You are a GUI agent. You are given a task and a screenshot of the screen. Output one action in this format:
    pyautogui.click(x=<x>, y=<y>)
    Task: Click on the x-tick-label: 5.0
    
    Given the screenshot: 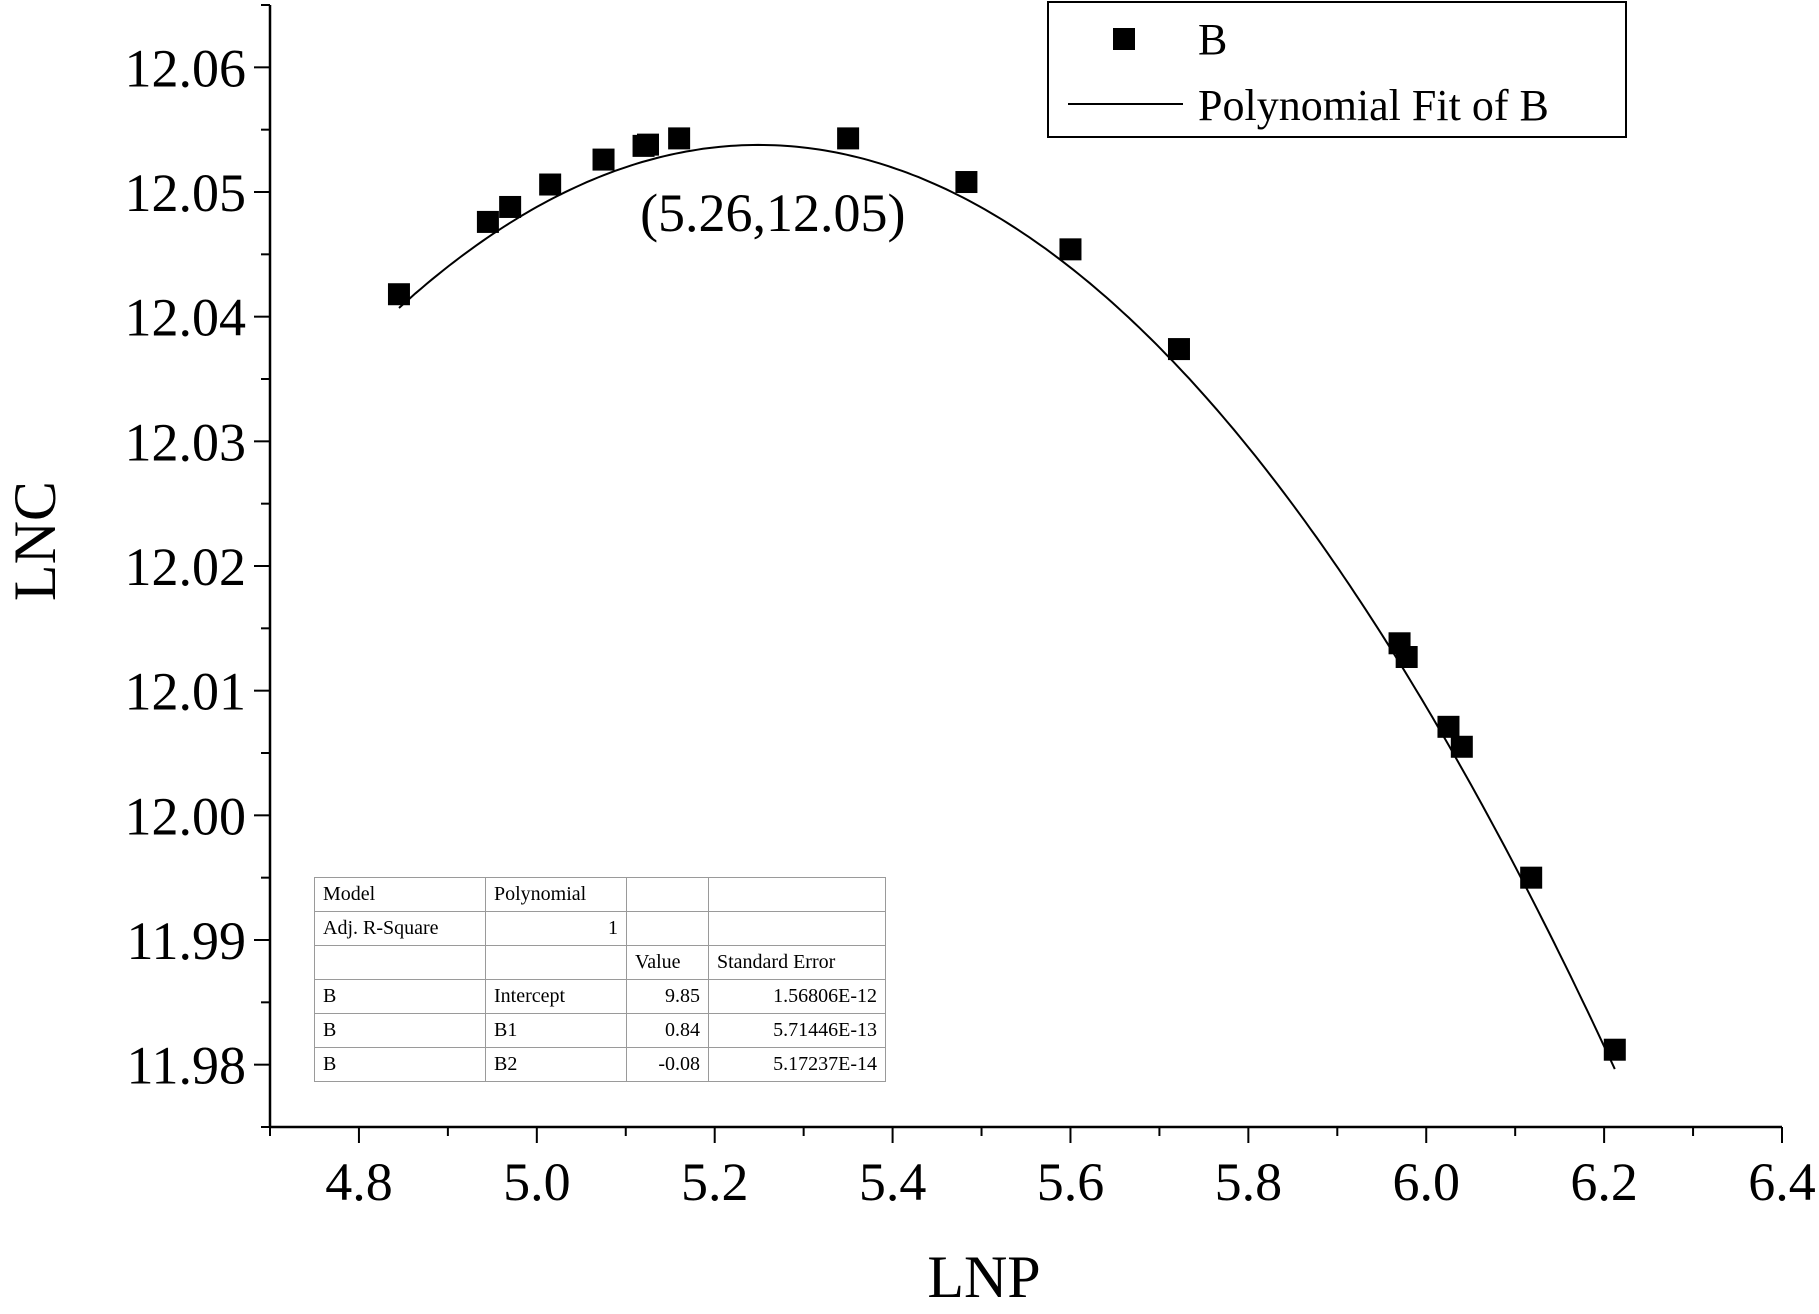 What is the action you would take?
    pyautogui.click(x=537, y=1182)
    